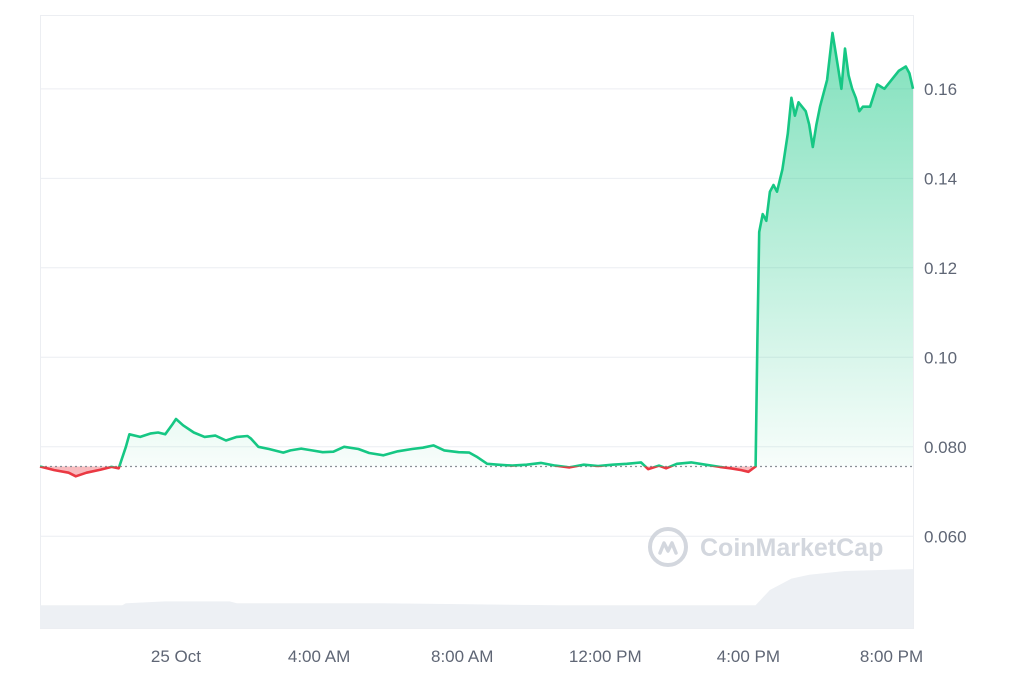 This screenshot has height=683, width=1024. What do you see at coordinates (462, 656) in the screenshot?
I see `x-tick-label-2: 8:00 AM` at bounding box center [462, 656].